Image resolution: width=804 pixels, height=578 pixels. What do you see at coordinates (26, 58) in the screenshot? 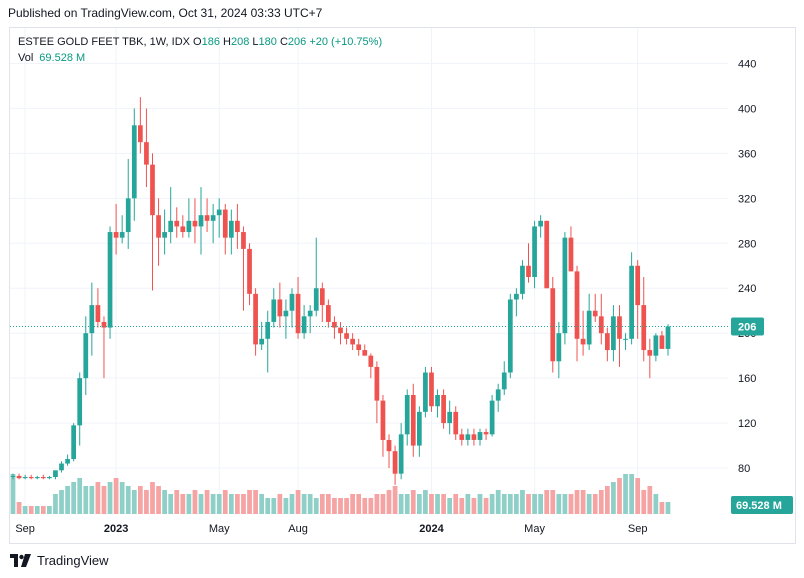
I see `volume-label: Vol` at bounding box center [26, 58].